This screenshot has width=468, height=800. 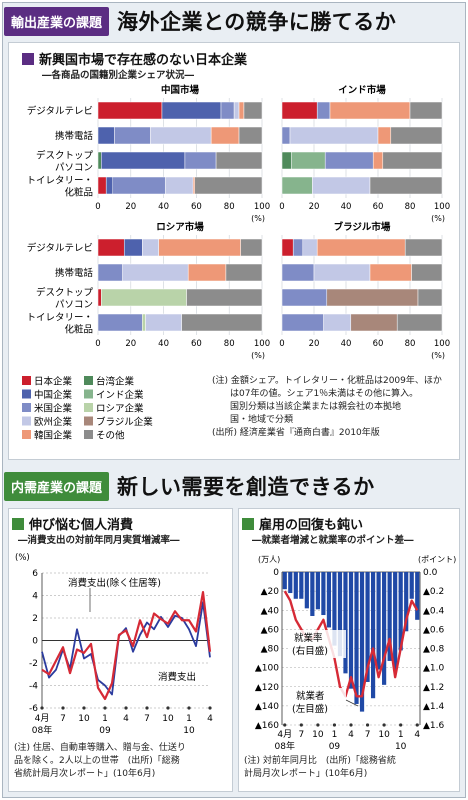 What do you see at coordinates (269, 559) in the screenshot?
I see `y-axis-unit: (万人)` at bounding box center [269, 559].